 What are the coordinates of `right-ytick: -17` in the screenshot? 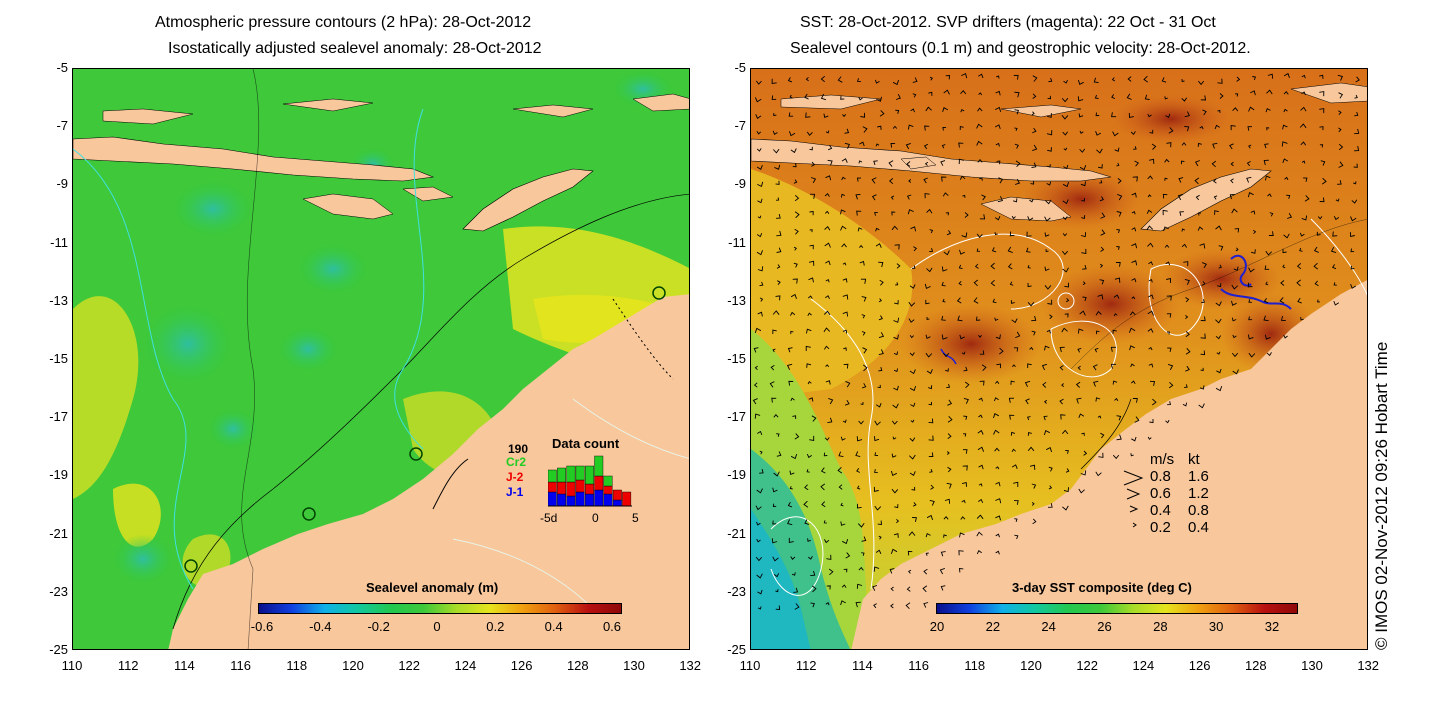 It's located at (736, 417).